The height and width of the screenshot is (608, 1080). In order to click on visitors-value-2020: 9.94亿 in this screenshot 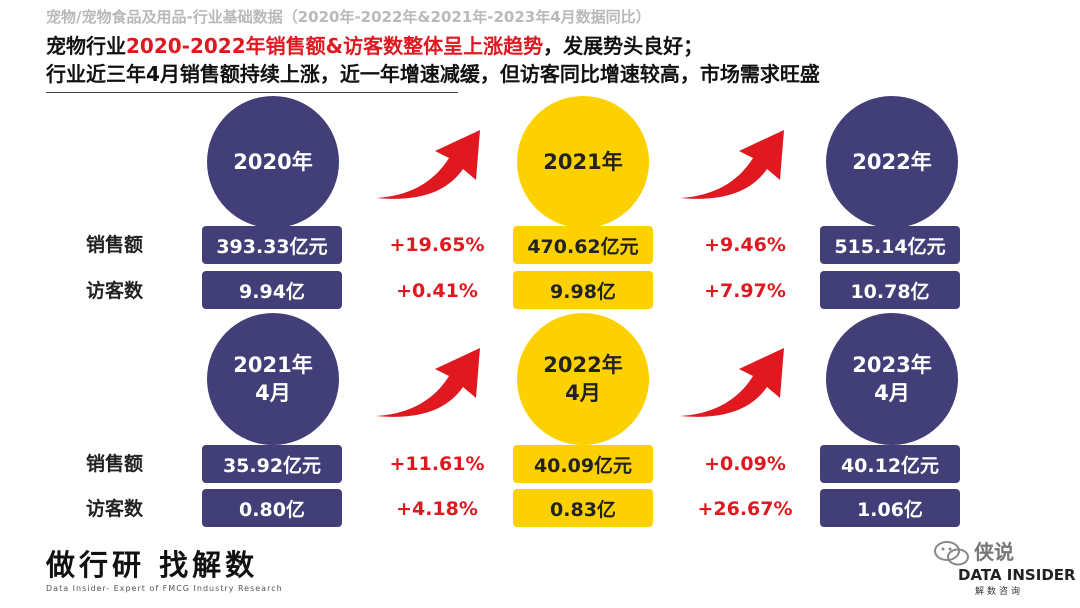, I will do `click(272, 290)`.